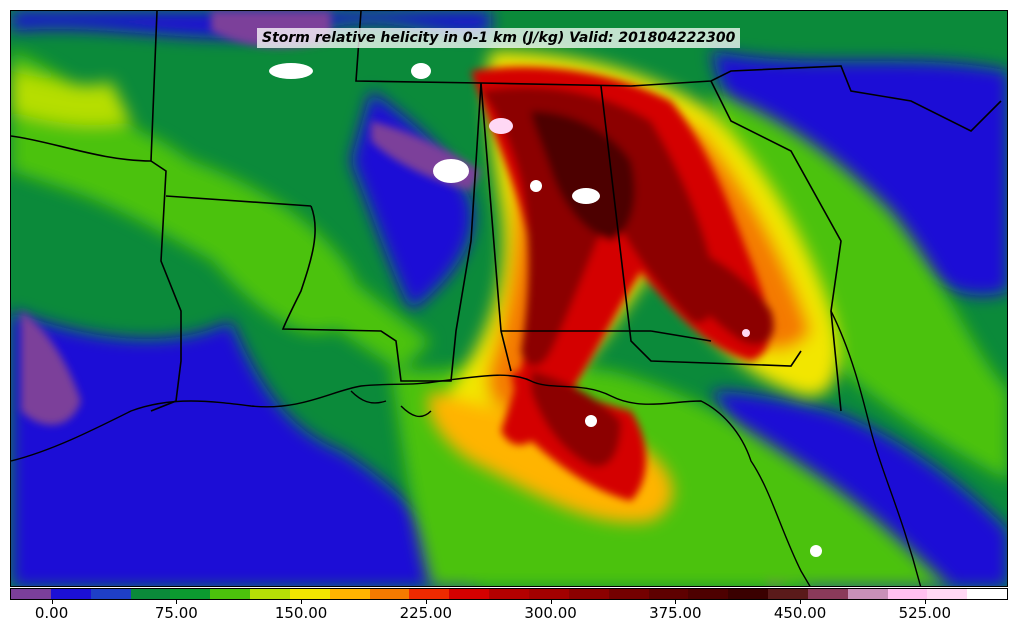 The width and height of the screenshot is (1018, 633). What do you see at coordinates (166, 211) in the screenshot?
I see `texas-border` at bounding box center [166, 211].